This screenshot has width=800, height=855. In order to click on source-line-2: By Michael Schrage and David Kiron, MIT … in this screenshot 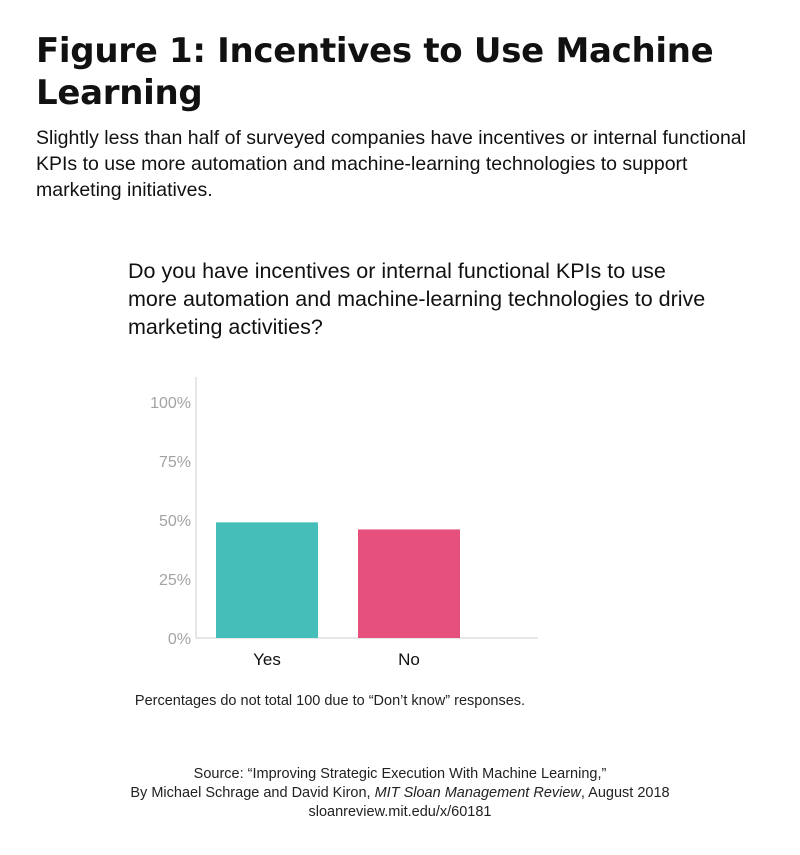, I will do `click(400, 793)`.